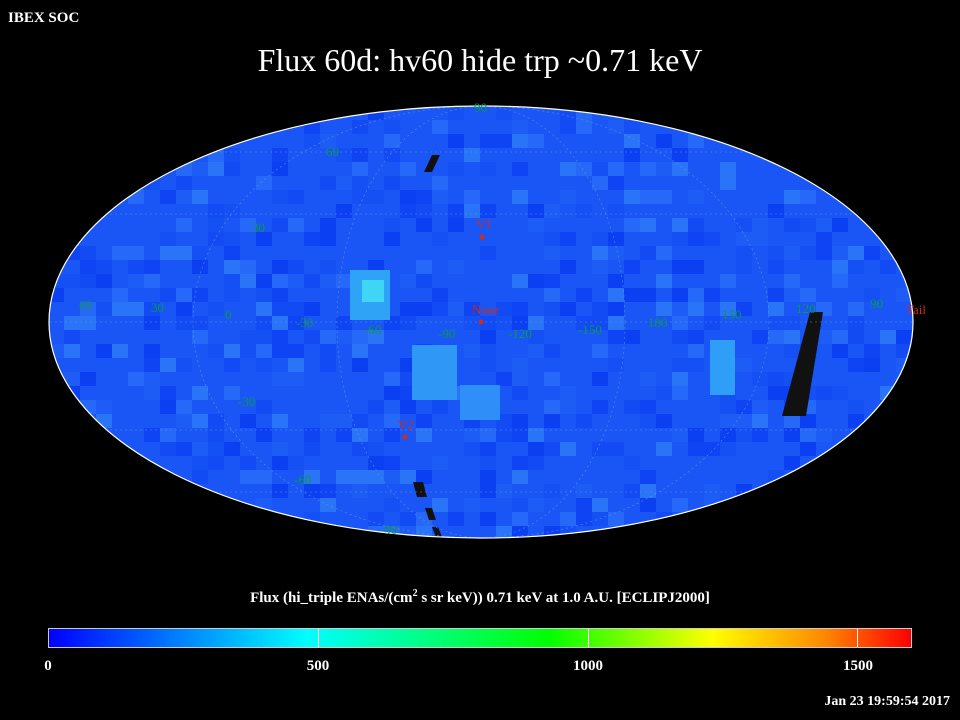  Describe the element at coordinates (480, 107) in the screenshot. I see `top-pole-label: 90` at that location.